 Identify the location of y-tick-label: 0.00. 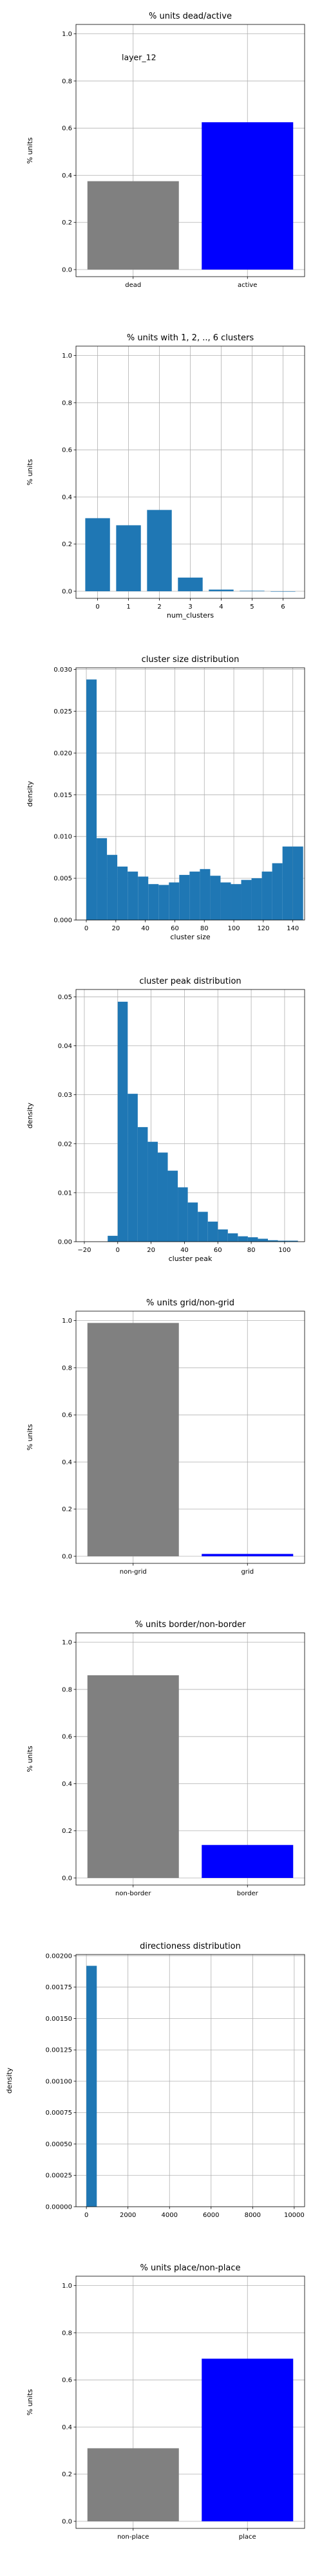
(65, 1242).